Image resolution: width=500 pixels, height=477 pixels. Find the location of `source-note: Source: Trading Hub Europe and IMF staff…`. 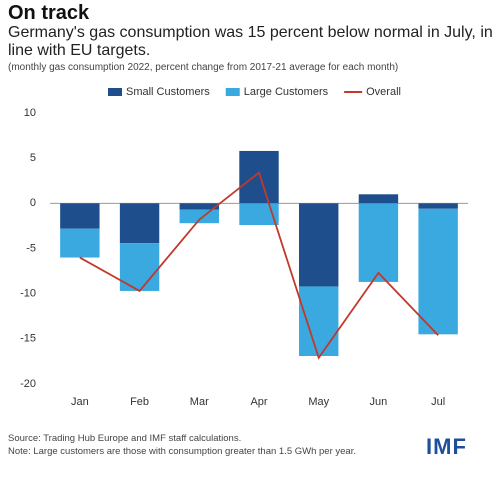

source-note: Source: Trading Hub Europe and IMF staff… is located at coordinates (125, 438).